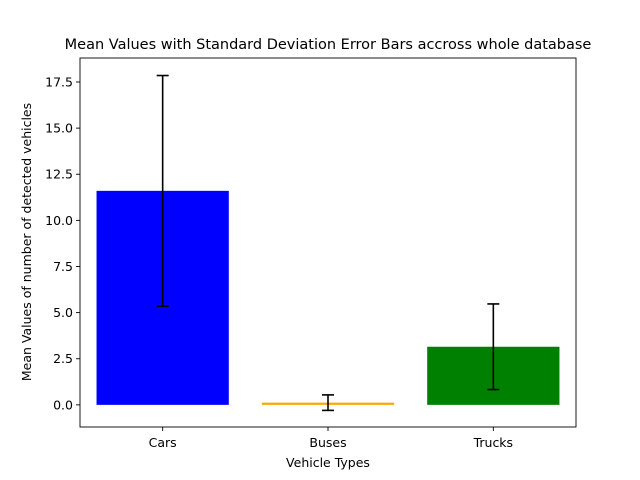 The width and height of the screenshot is (640, 480). I want to click on y-axis: 0.0 2.5 5.0 7.5 10.0 12.5 15.0 17.5, so click(62, 243).